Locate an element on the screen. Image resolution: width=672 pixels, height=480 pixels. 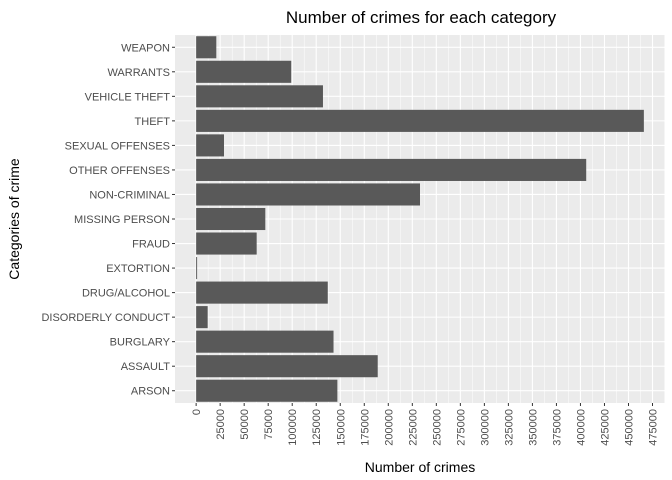
x-tick-label: 0 is located at coordinates (197, 412).